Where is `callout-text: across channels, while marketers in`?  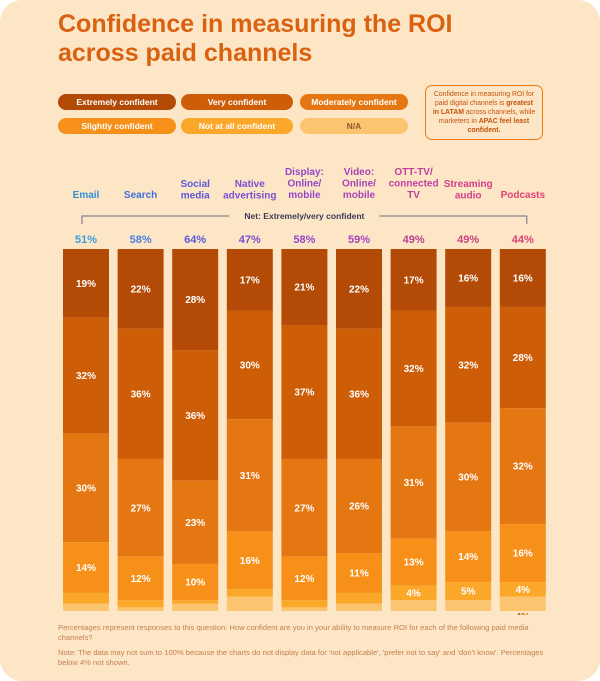
callout-text: across channels, while marketers in is located at coordinates (487, 117).